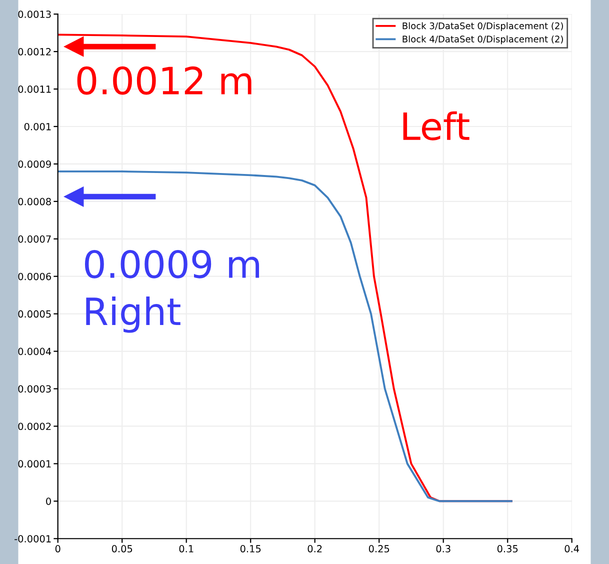 The image size is (609, 564). I want to click on y-tick-label: 0.0002, so click(34, 426).